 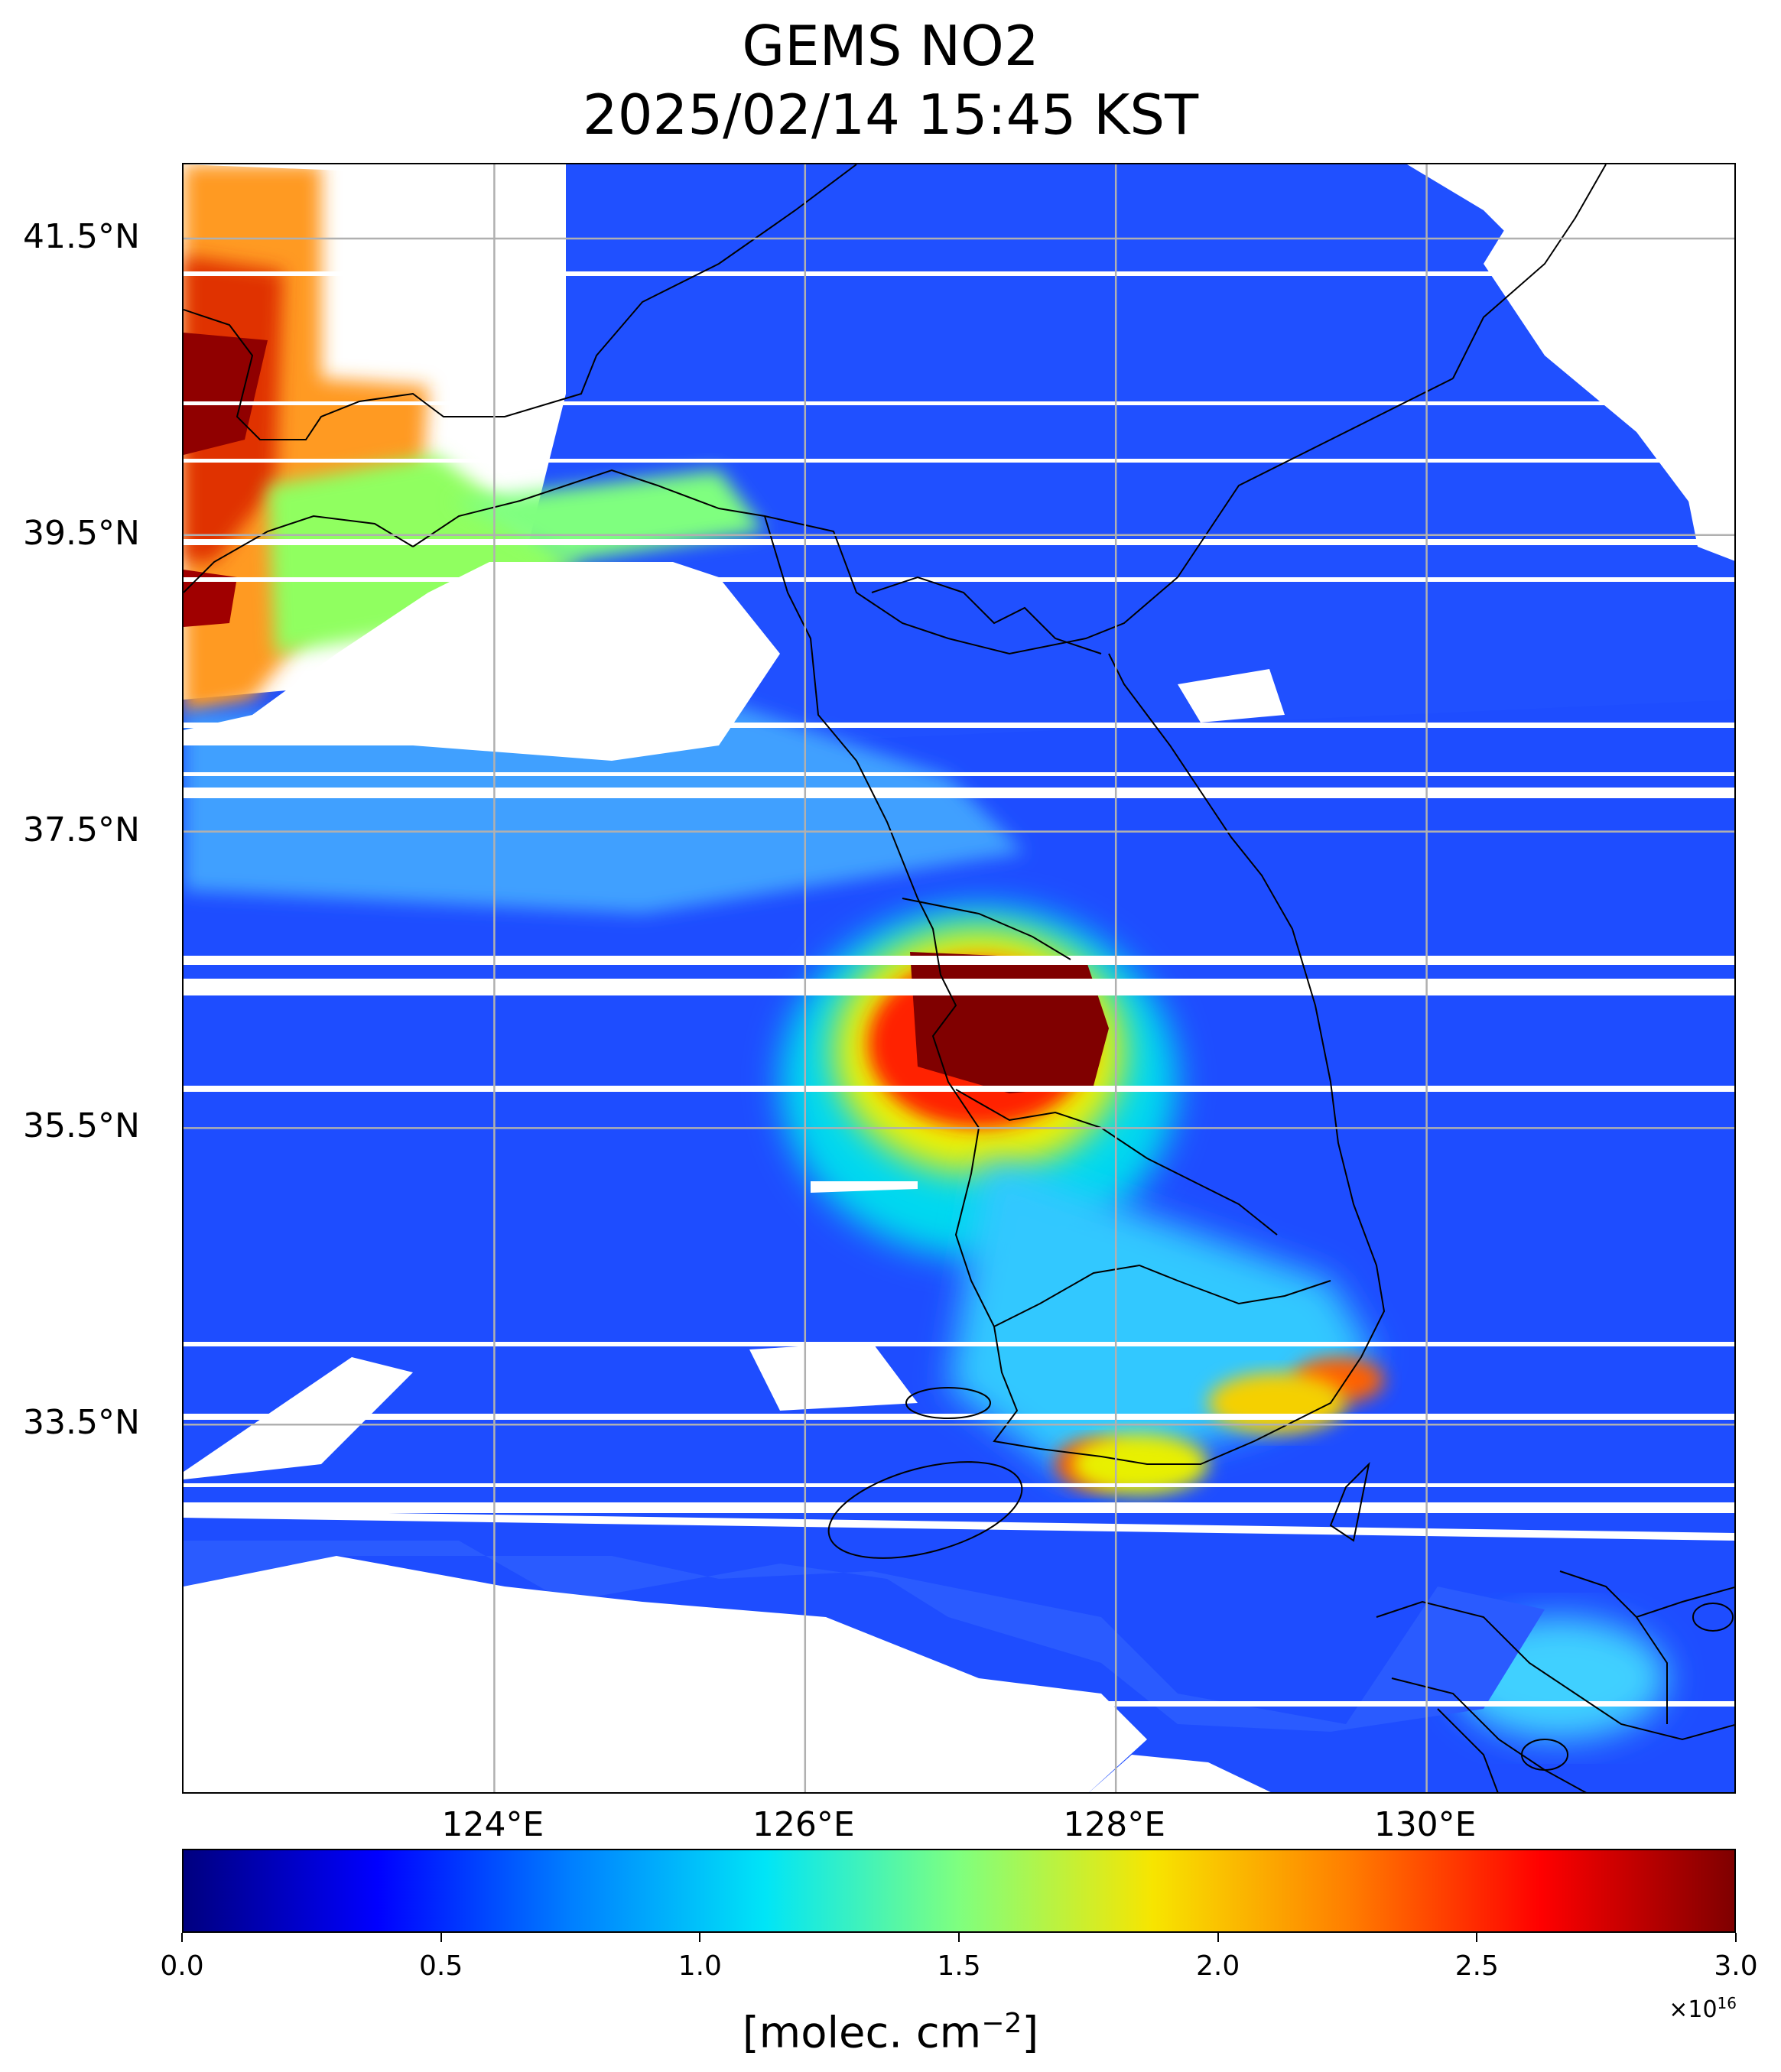 I want to click on colorbar, so click(x=959, y=1891).